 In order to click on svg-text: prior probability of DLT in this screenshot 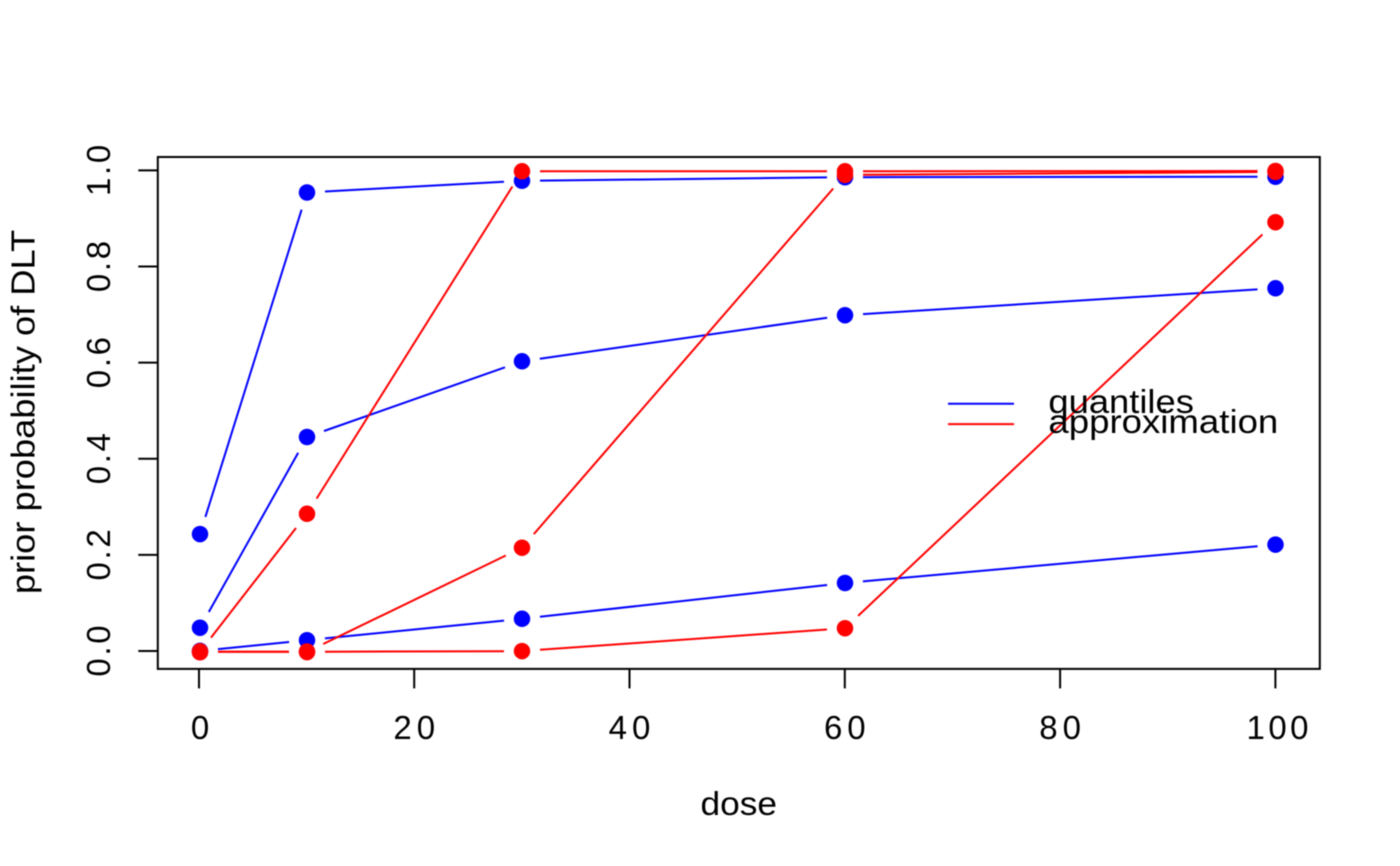, I will do `click(23, 412)`.